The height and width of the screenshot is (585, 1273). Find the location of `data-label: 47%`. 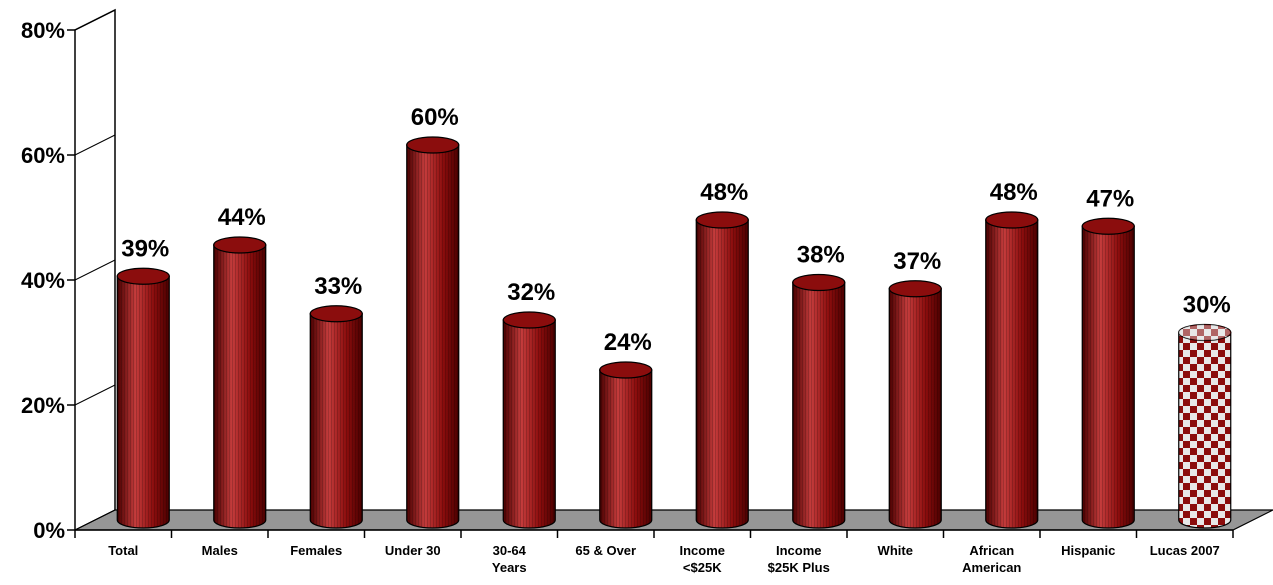

data-label: 47% is located at coordinates (1110, 198).